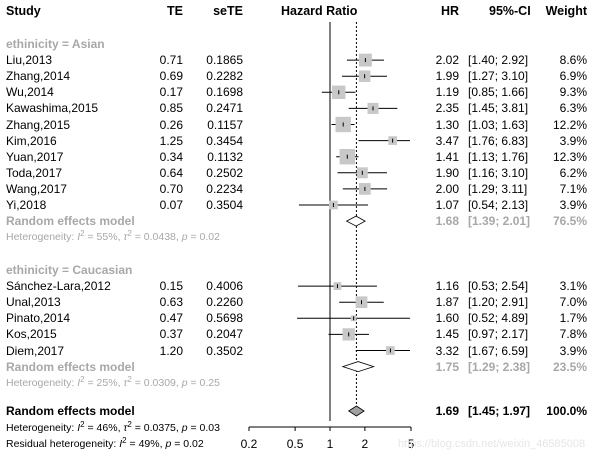 This screenshot has width=600, height=463. Describe the element at coordinates (70, 411) in the screenshot. I see `overall-label: Random effects model` at that location.